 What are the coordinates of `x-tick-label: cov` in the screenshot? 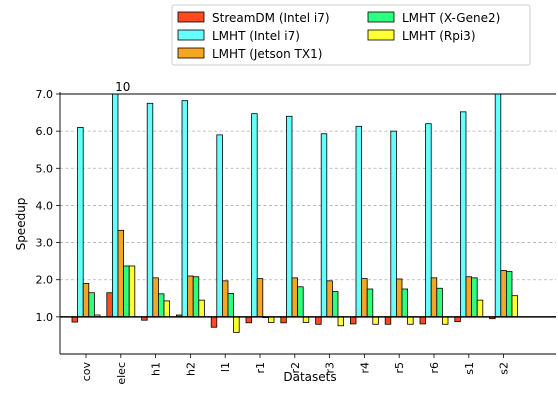 It's located at (86, 372).